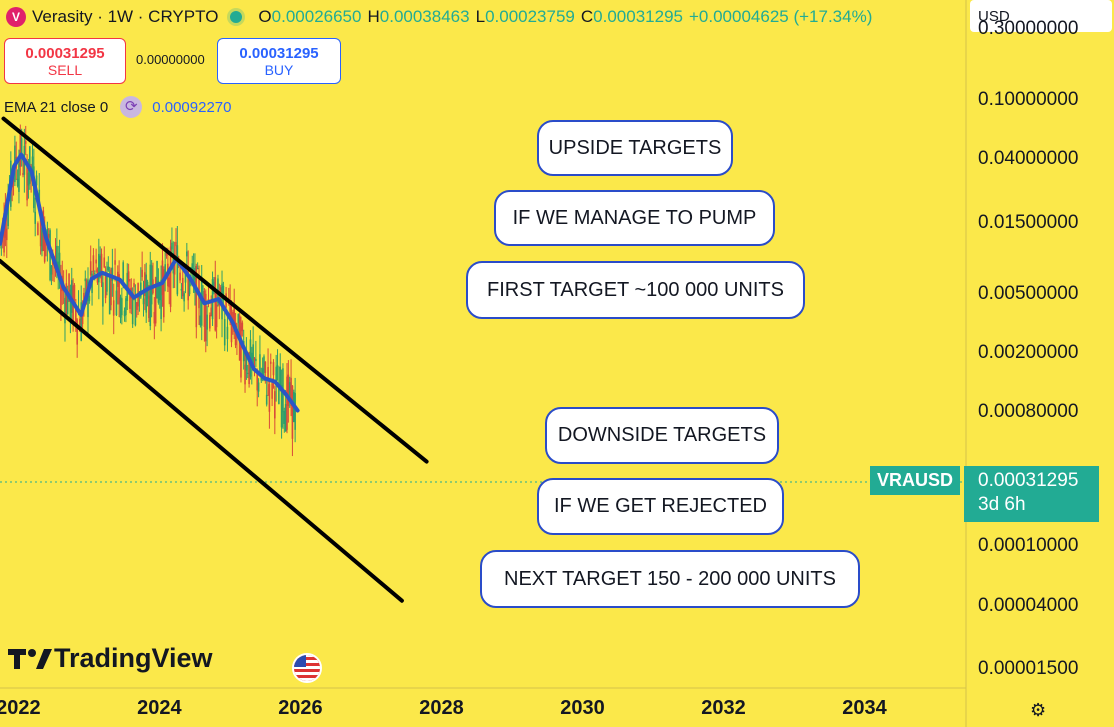 The image size is (1114, 727). I want to click on open-value: 0.00026650, so click(316, 16).